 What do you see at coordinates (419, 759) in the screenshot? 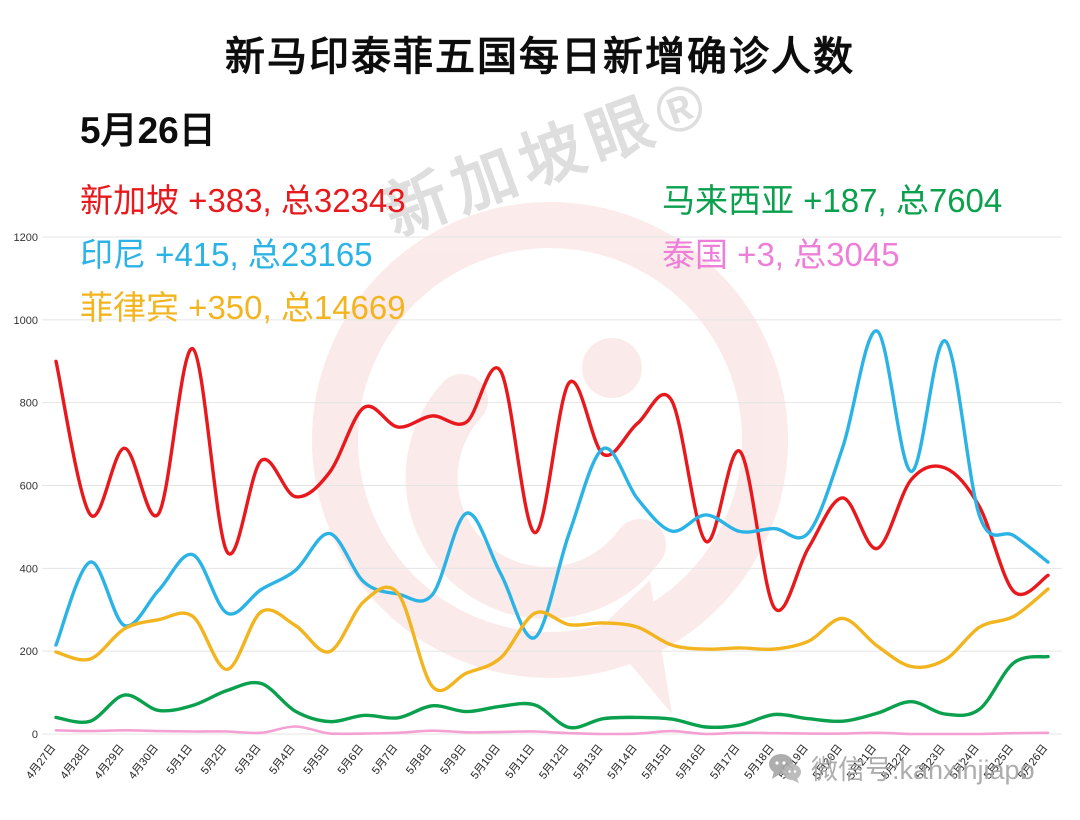
I see `x-tick-label: 5月8日` at bounding box center [419, 759].